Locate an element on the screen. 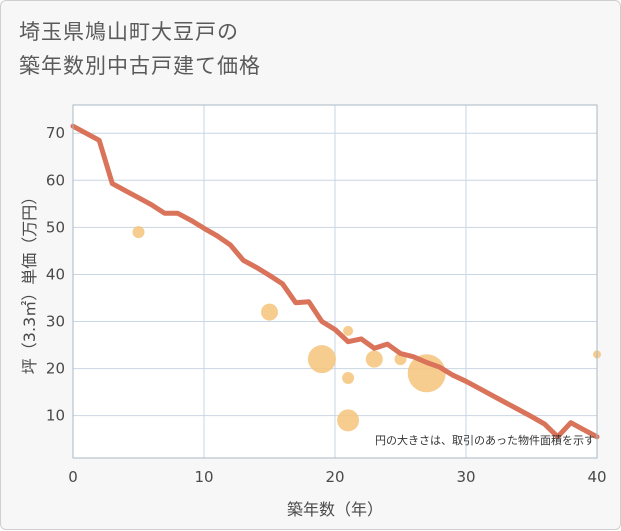 This screenshot has width=621, height=531. chart-title: 埼玉県鳩山町大豆戸の 築年数別中古戸建て価格 is located at coordinates (140, 49).